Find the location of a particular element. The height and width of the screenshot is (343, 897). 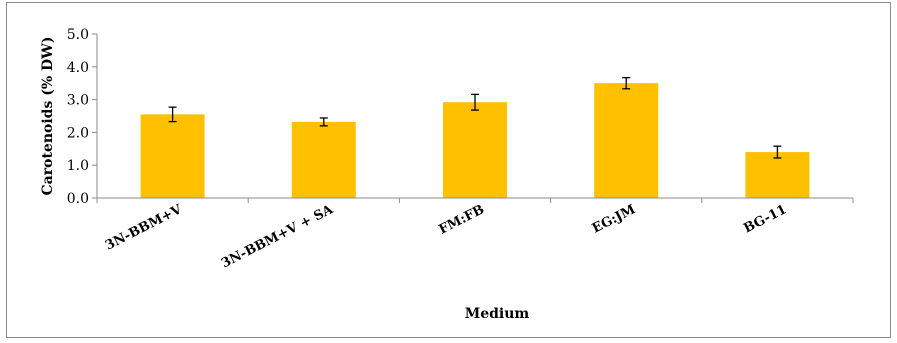

y-tick-label: 5.0 is located at coordinates (78, 35).